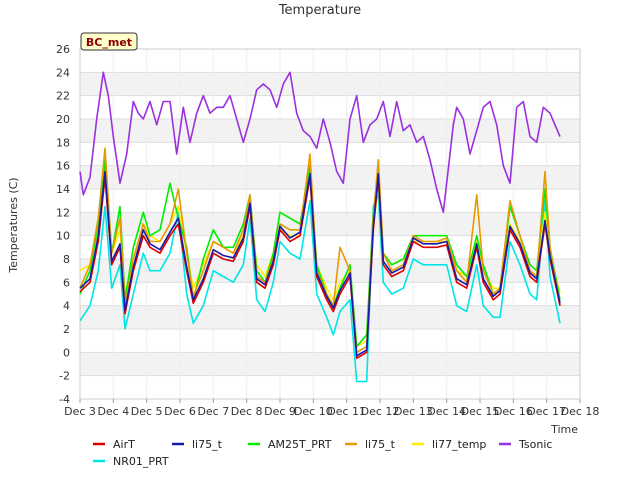 Image resolution: width=640 pixels, height=480 pixels. Describe the element at coordinates (546, 411) in the screenshot. I see `x-tick-label: Dec 17` at that location.